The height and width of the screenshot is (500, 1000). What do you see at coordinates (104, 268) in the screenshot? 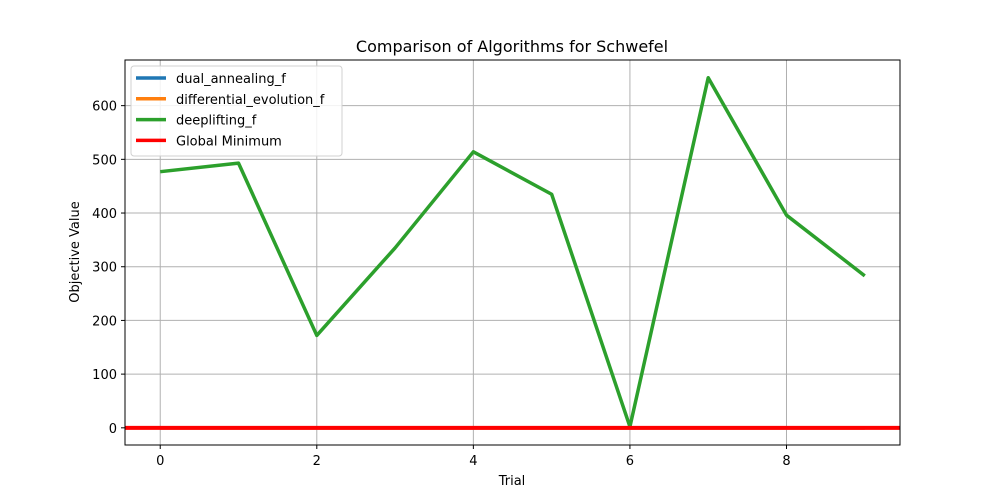
I see `y-tick-label: 300` at bounding box center [104, 268].